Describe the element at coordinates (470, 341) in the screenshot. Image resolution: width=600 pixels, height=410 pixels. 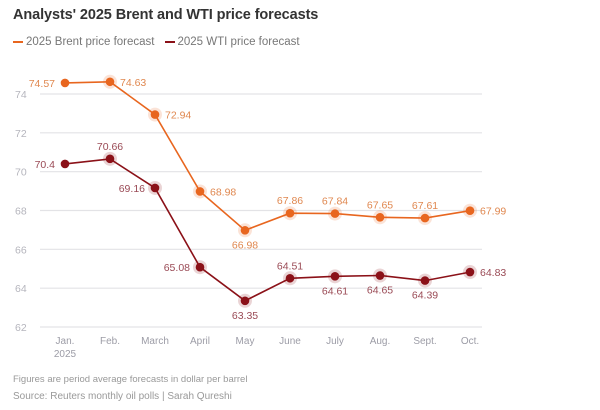
I see `x-tick-label: Oct.` at that location.